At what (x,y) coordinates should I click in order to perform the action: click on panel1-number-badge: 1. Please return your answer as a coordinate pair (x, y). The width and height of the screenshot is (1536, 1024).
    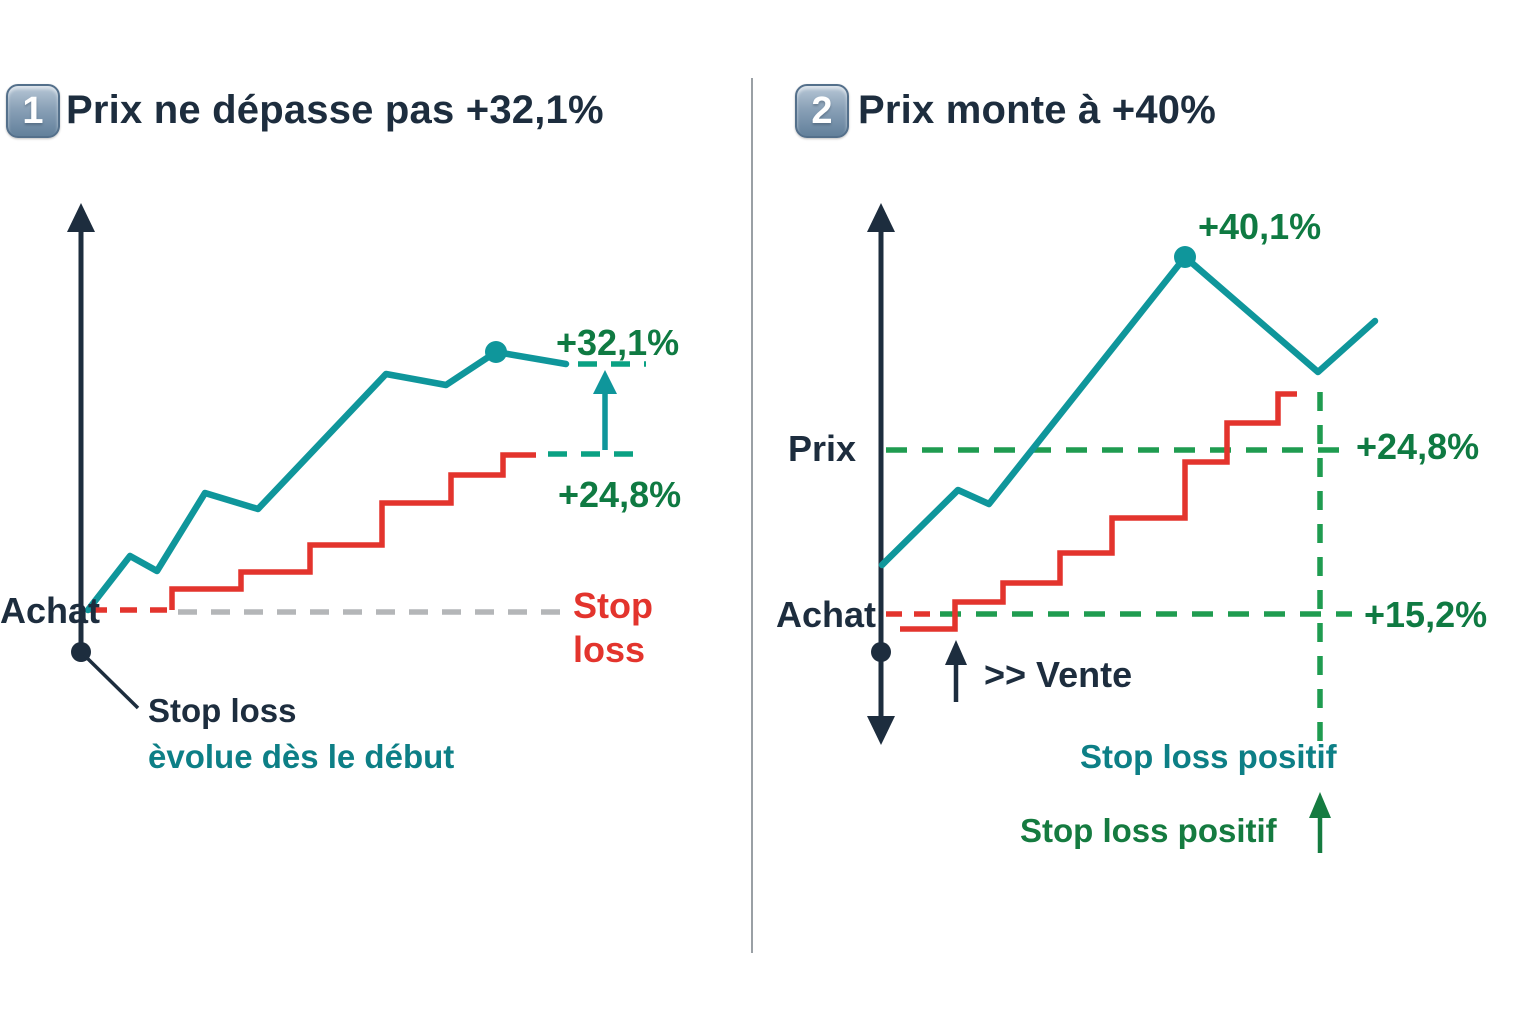
    Looking at the image, I should click on (33, 111).